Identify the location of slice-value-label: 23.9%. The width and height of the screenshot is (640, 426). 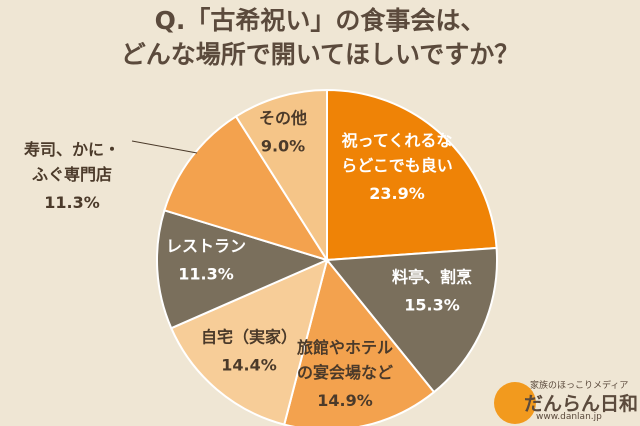
(397, 193).